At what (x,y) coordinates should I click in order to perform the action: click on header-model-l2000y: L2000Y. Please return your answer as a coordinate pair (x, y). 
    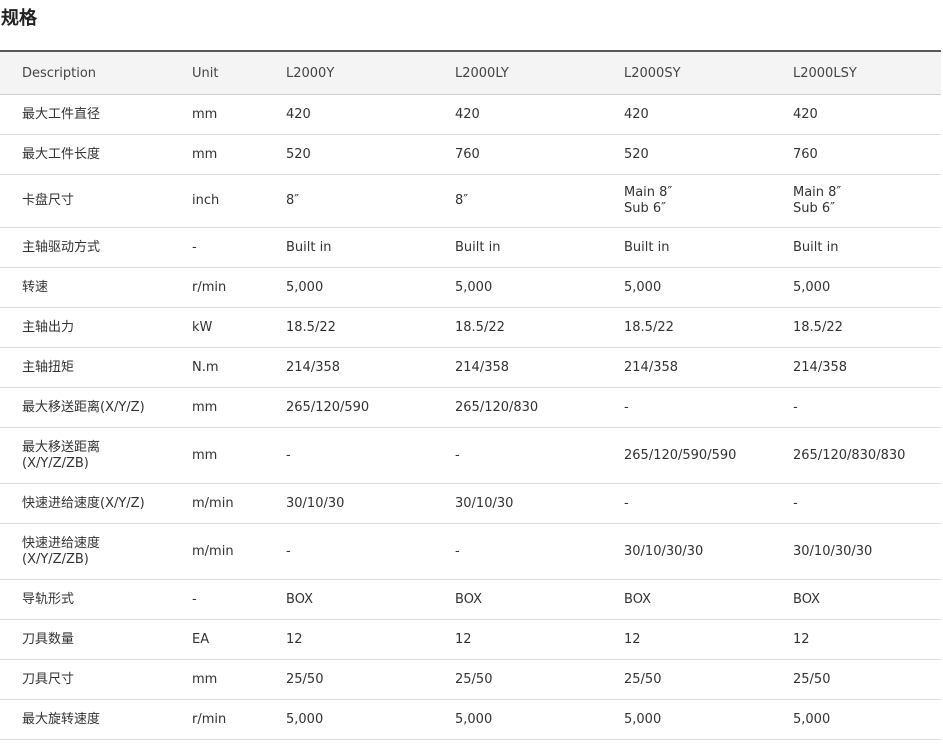
    Looking at the image, I should click on (370, 72).